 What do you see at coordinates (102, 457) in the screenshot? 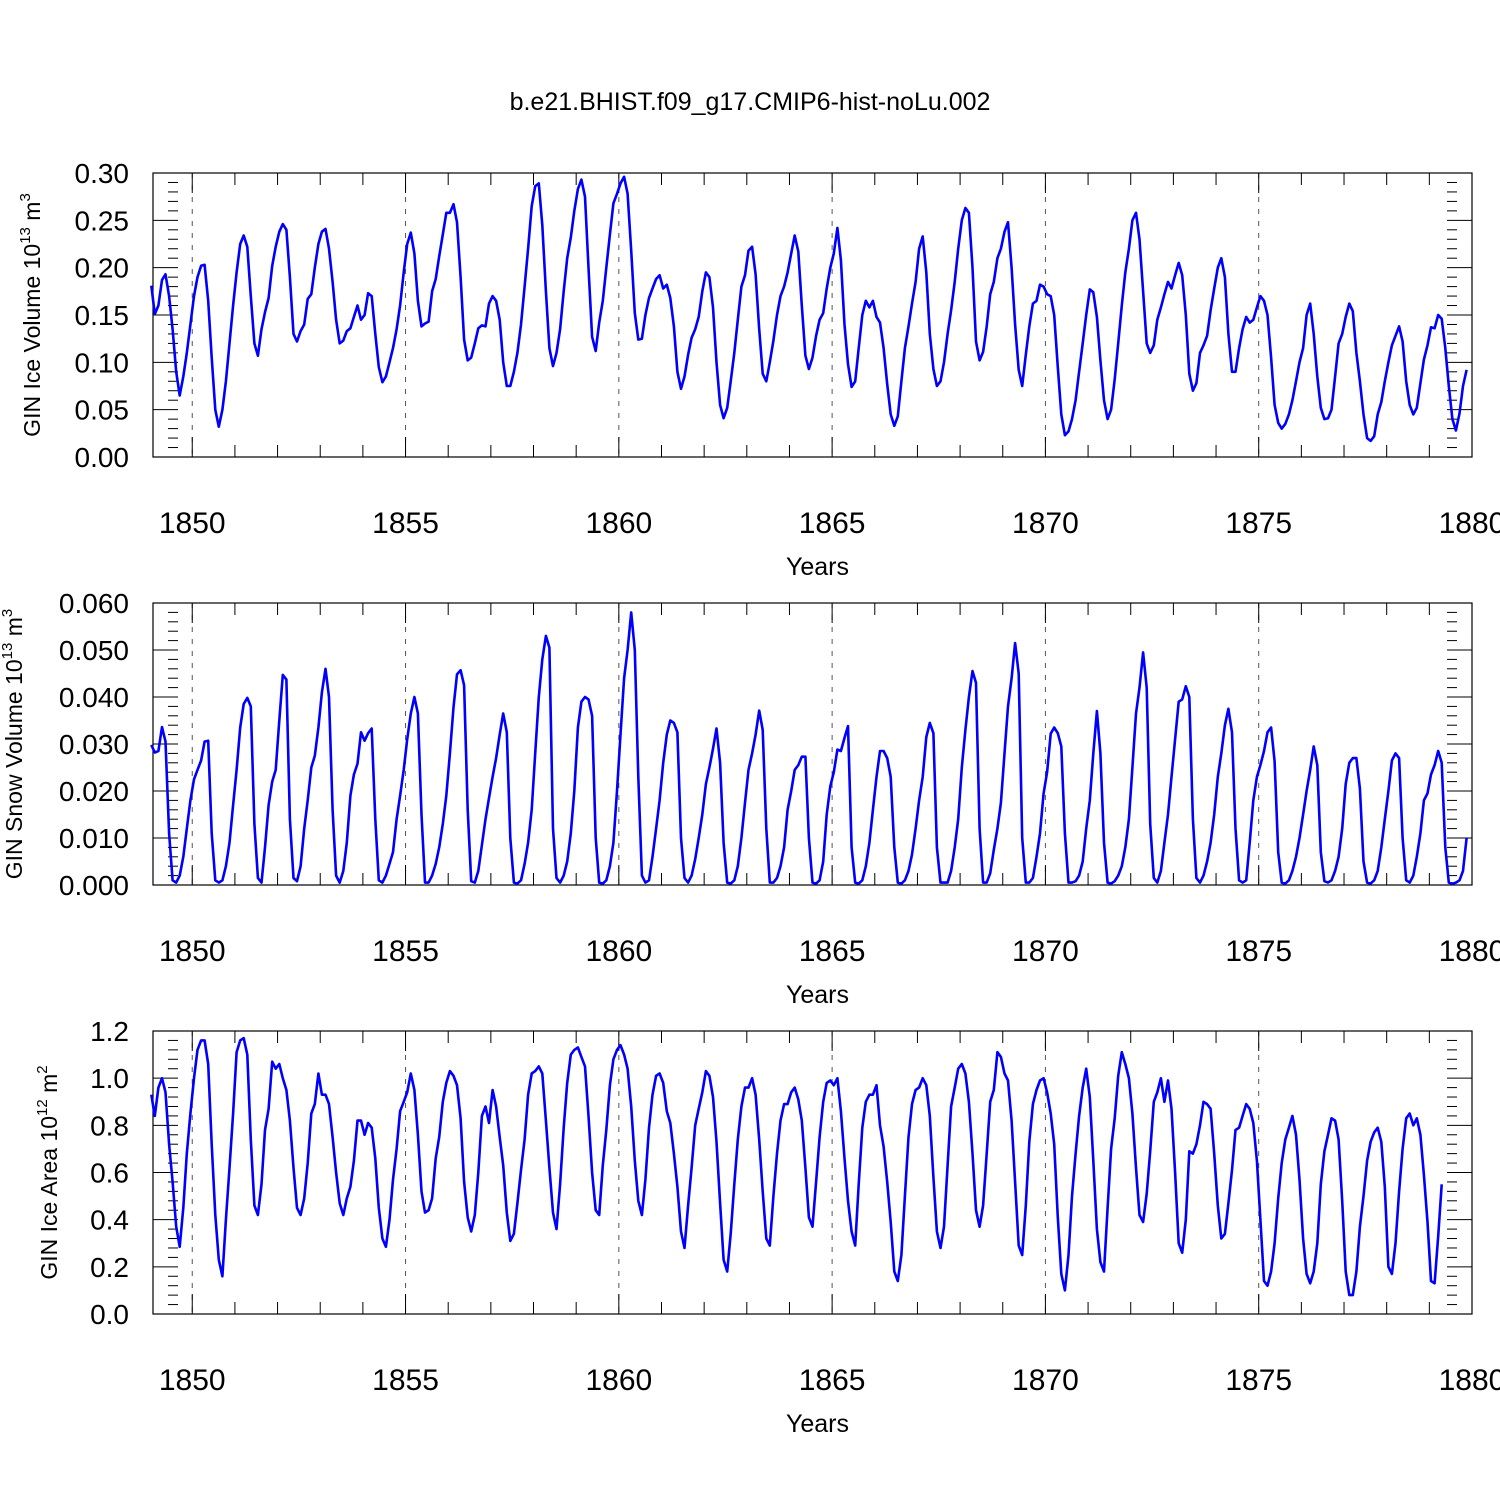
I see `ytick-label: 0.00` at bounding box center [102, 457].